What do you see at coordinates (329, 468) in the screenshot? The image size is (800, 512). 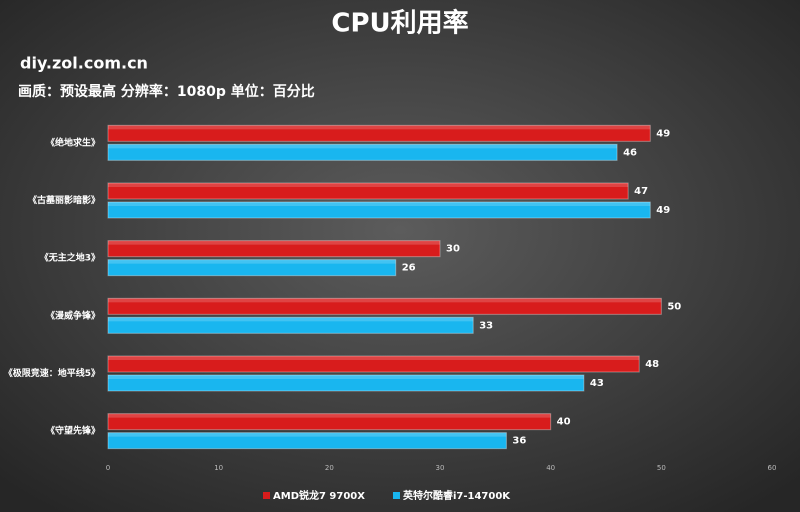 I see `x-tick-label: 20` at bounding box center [329, 468].